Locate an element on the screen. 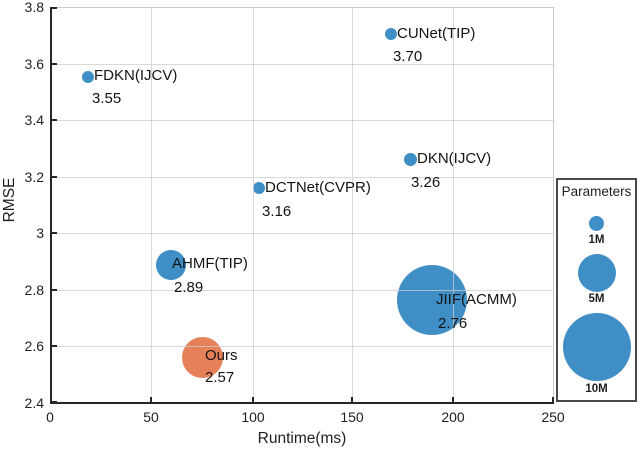 This screenshot has width=640, height=453. dkn-label: DKN(IJCV) is located at coordinates (454, 158).